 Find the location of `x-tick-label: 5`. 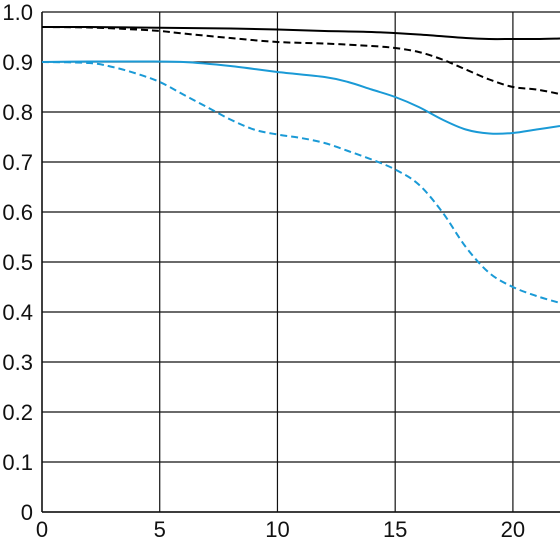

x-tick-label: 5 is located at coordinates (160, 529).